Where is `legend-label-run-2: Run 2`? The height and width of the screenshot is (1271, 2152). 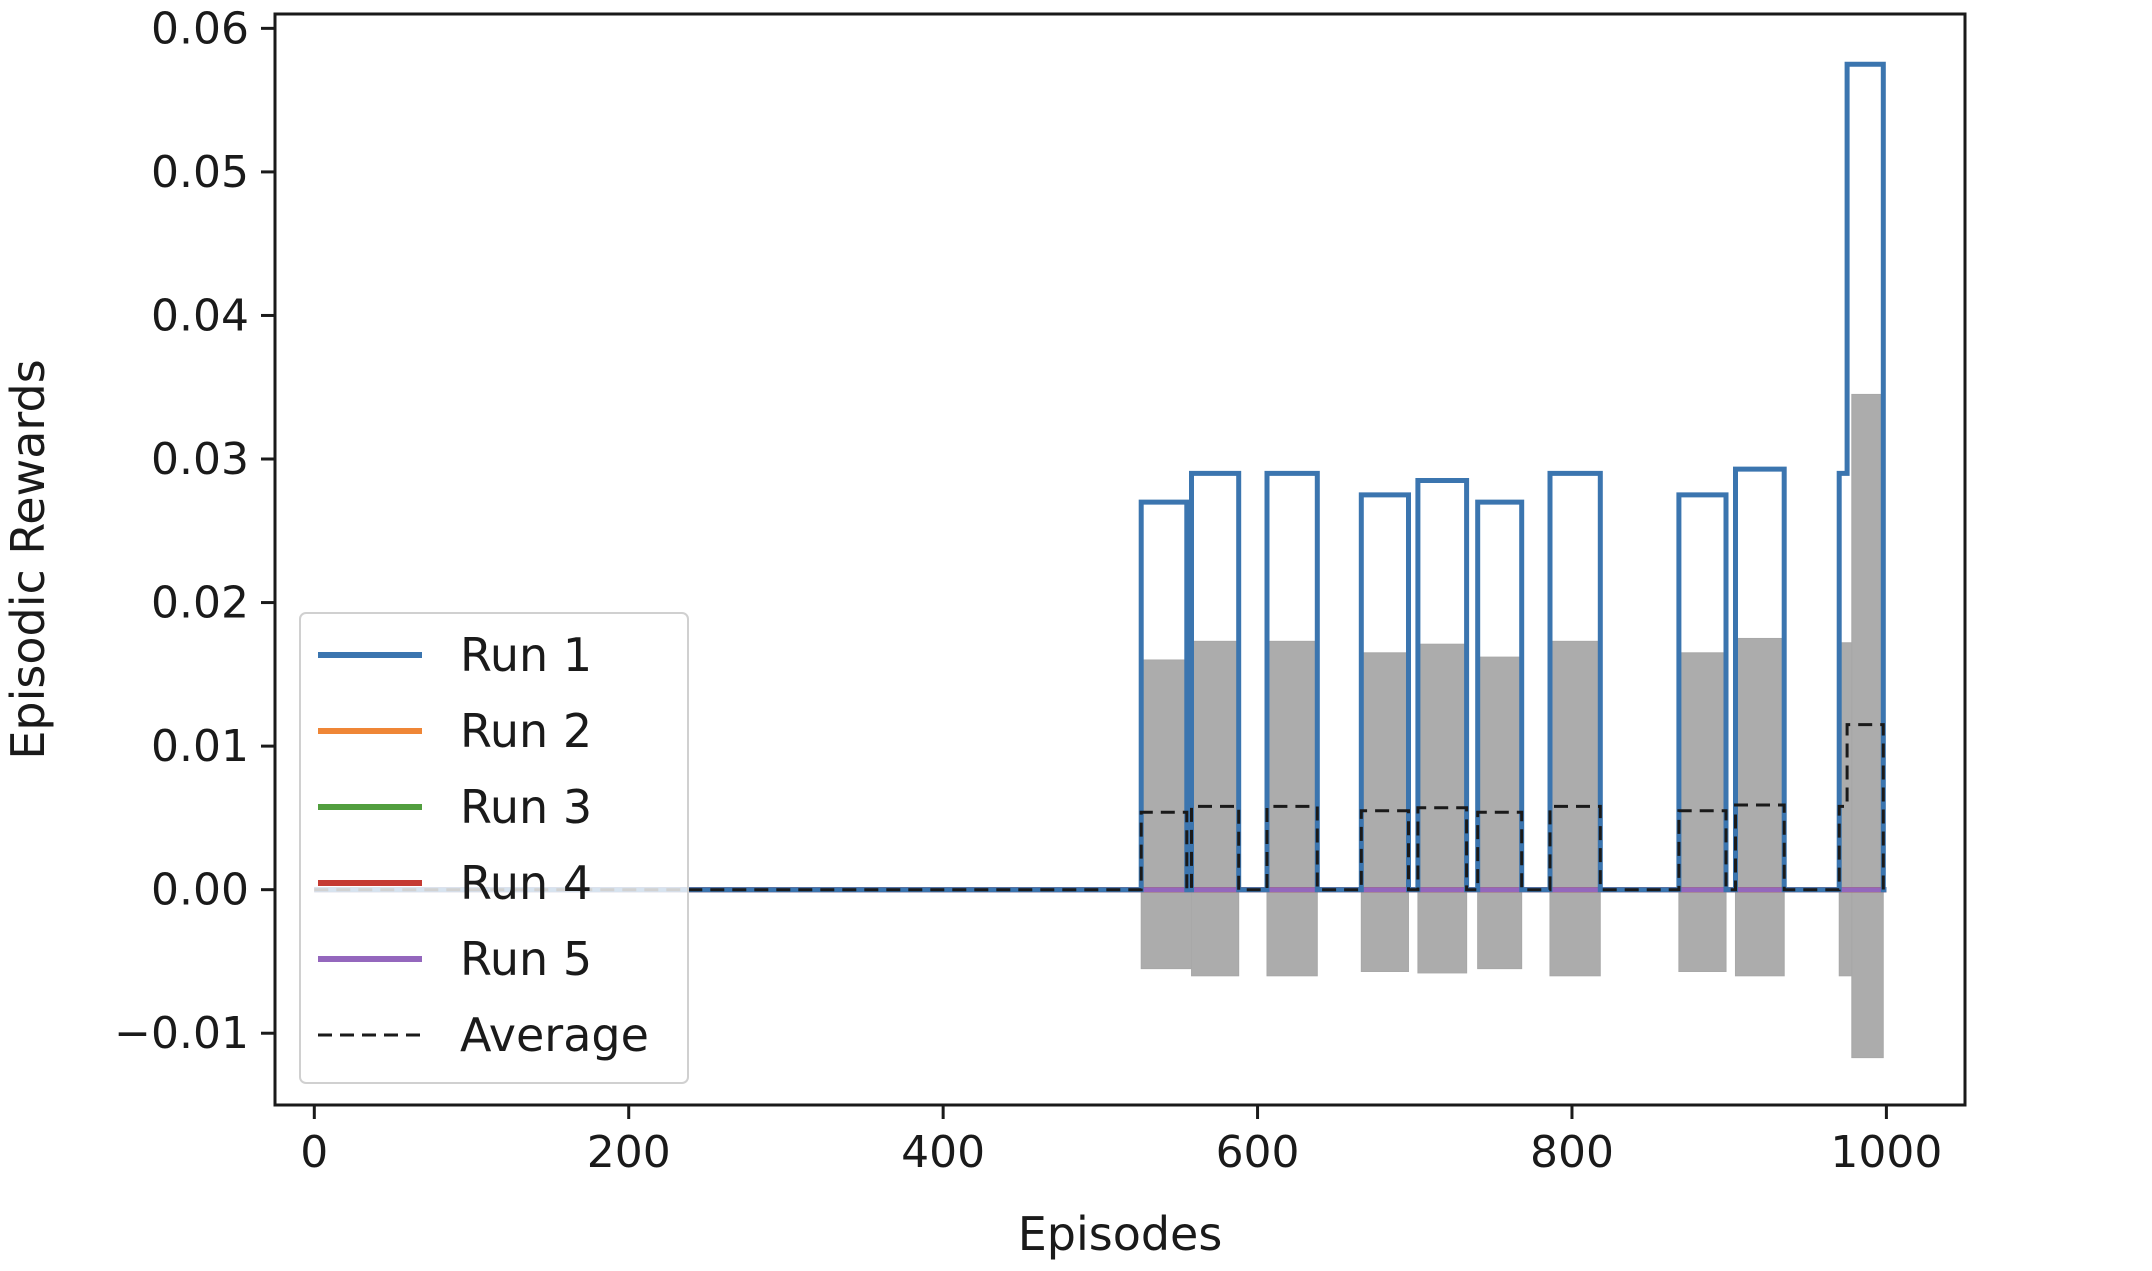
legend-label-run-2: Run 2 is located at coordinates (526, 731).